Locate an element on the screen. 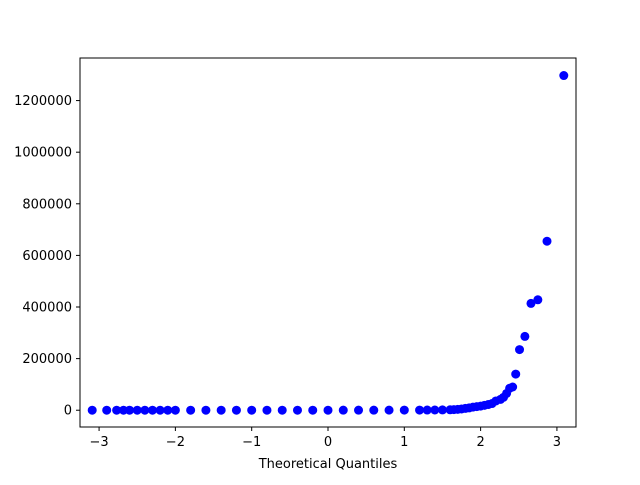 The height and width of the screenshot is (485, 640). x-tick-label: −1 is located at coordinates (251, 442).